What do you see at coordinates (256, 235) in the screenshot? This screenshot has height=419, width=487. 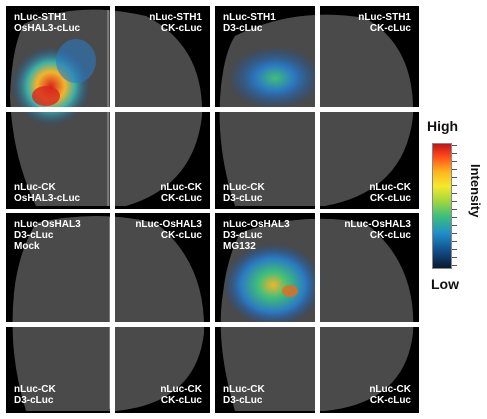 I see `label-top-left-4: nLuc-OsHAL3 D3-cLuc MG132` at bounding box center [256, 235].